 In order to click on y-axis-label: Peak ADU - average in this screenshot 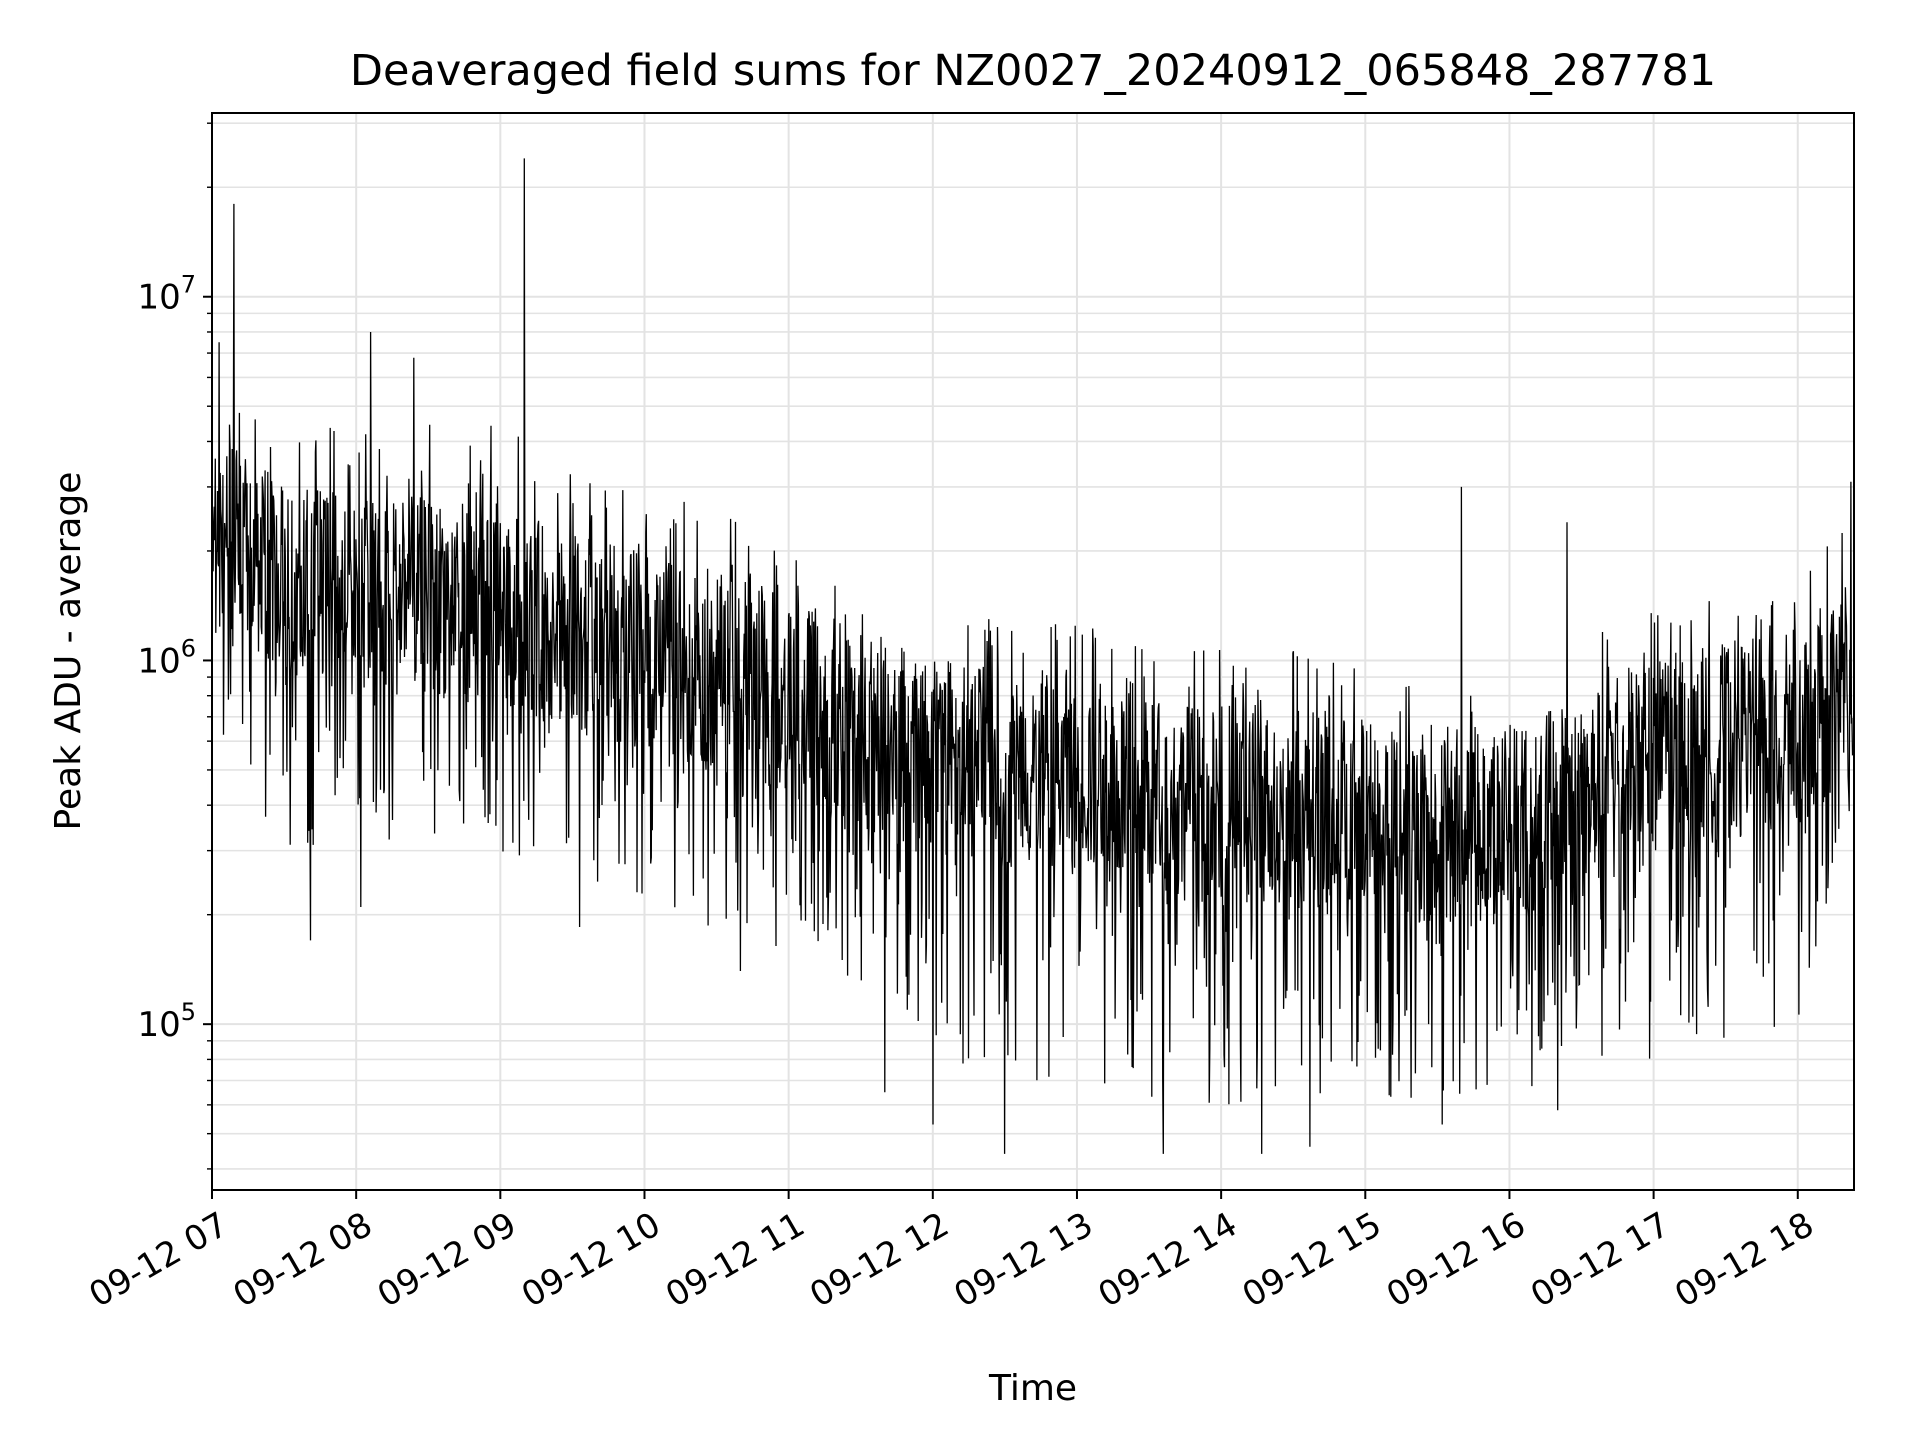, I will do `click(68, 651)`.